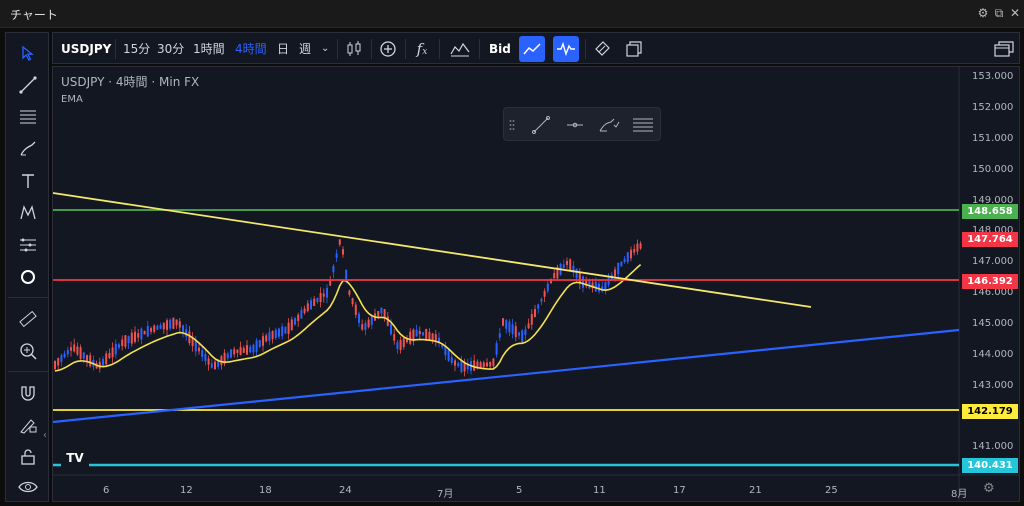 Image resolution: width=1024 pixels, height=506 pixels. What do you see at coordinates (106, 490) in the screenshot?
I see `date-tick: 6` at bounding box center [106, 490].